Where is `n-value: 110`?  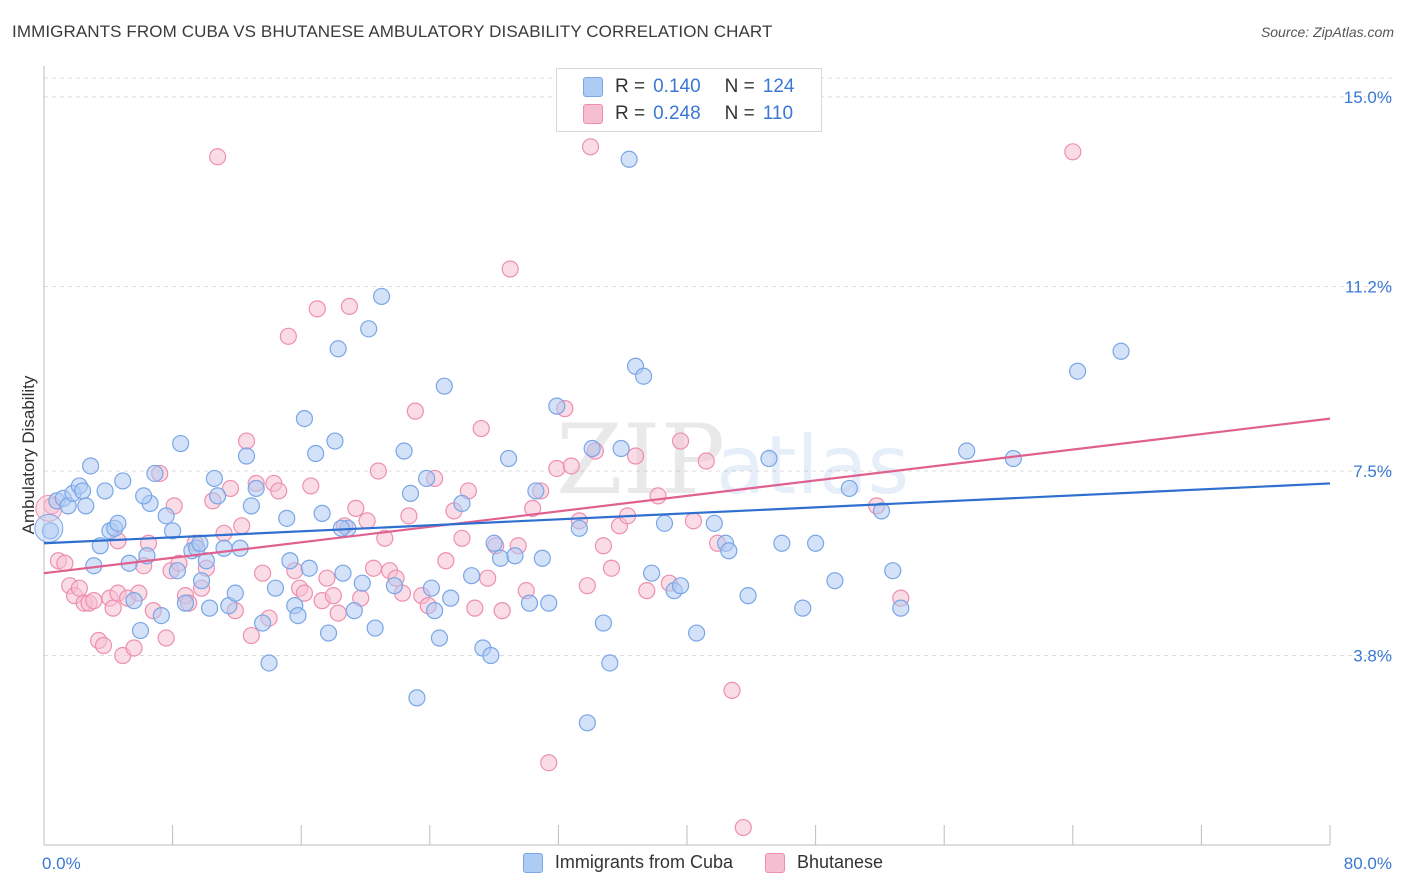
n-value: 110 is located at coordinates (778, 113).